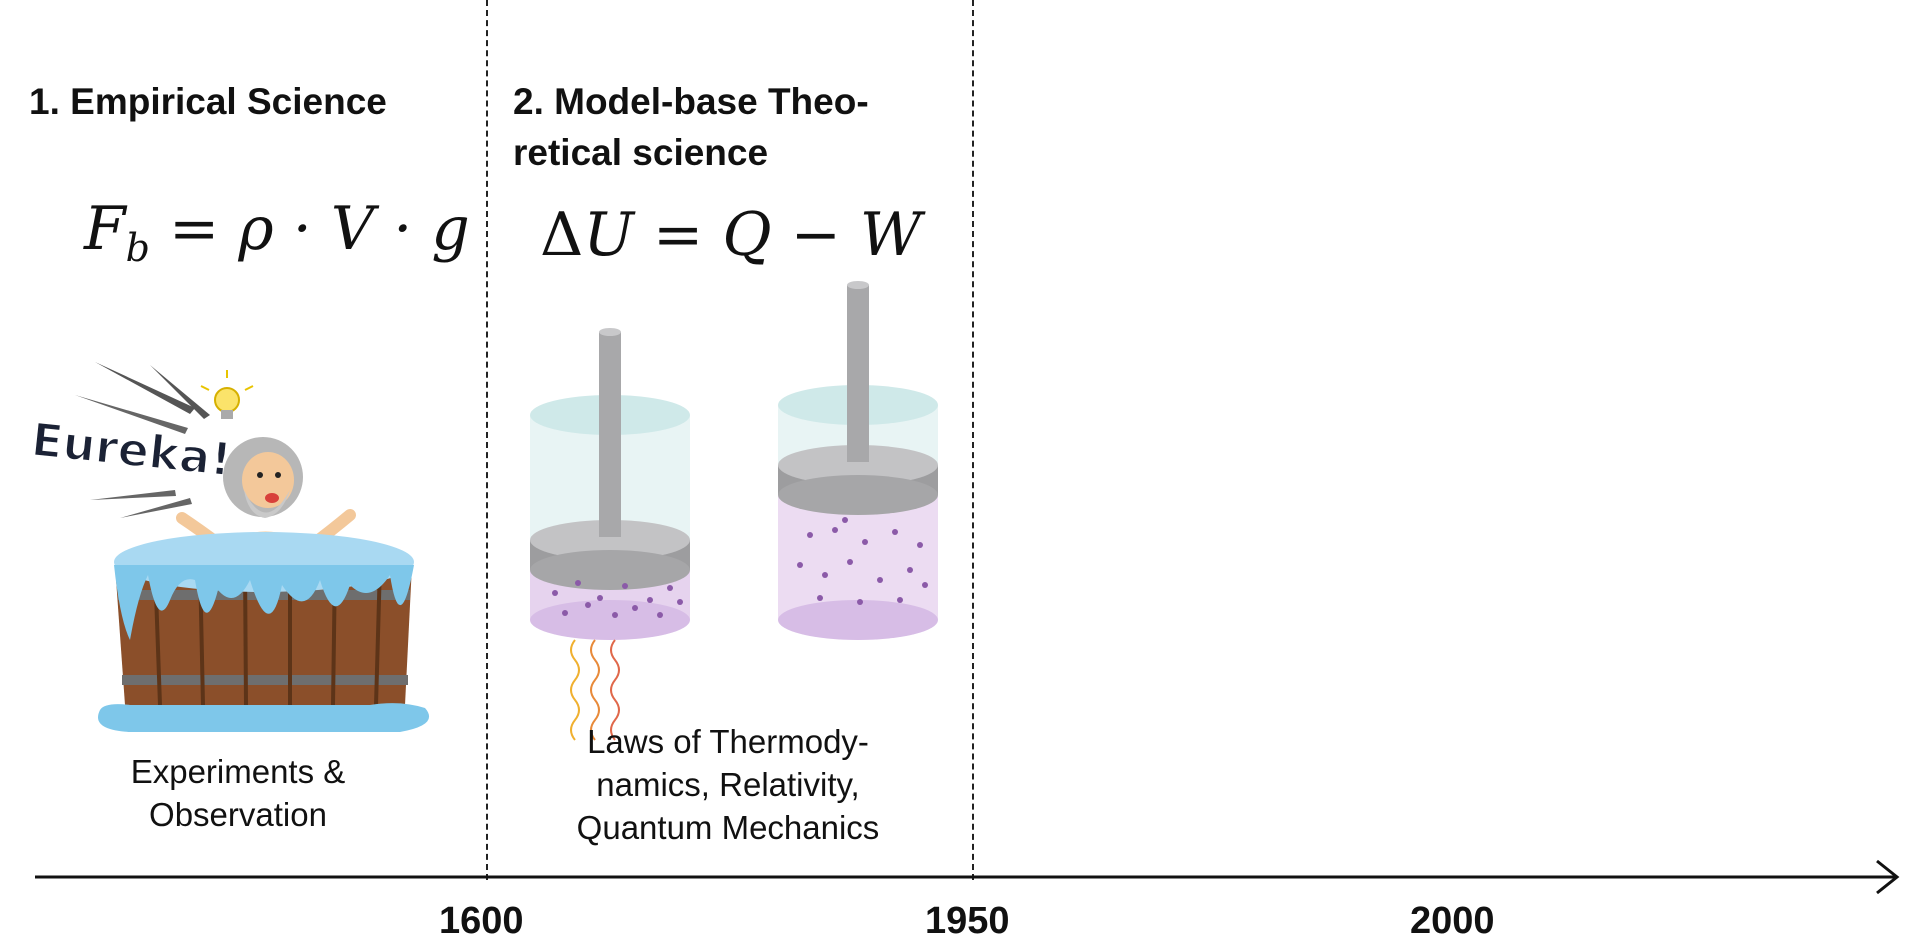  I want to click on equation-rhs: = ρ · V · g, so click(319, 229).